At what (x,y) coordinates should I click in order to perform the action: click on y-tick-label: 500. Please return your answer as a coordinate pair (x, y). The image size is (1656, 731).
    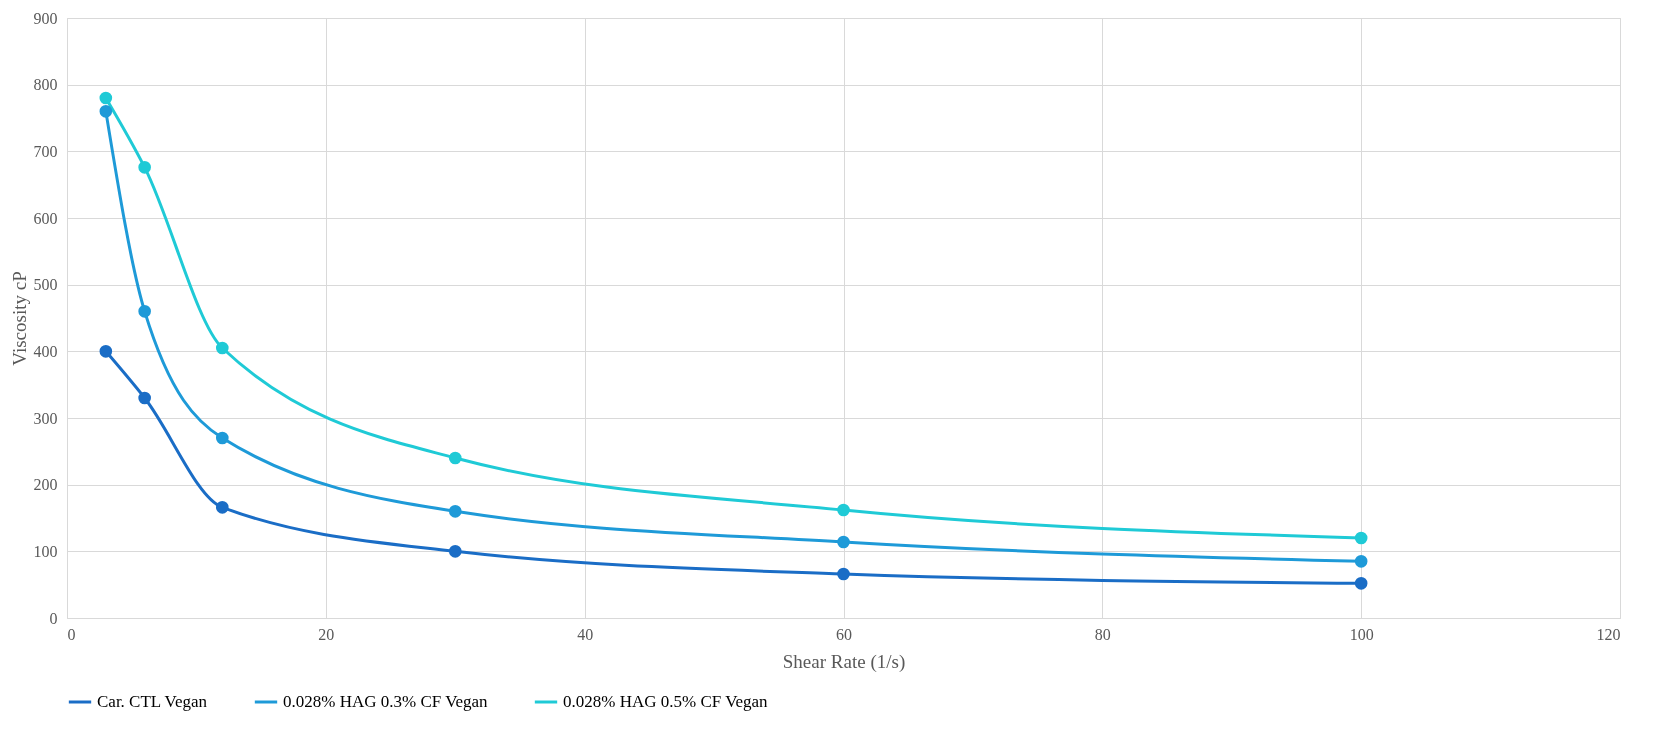
    Looking at the image, I should click on (45, 285).